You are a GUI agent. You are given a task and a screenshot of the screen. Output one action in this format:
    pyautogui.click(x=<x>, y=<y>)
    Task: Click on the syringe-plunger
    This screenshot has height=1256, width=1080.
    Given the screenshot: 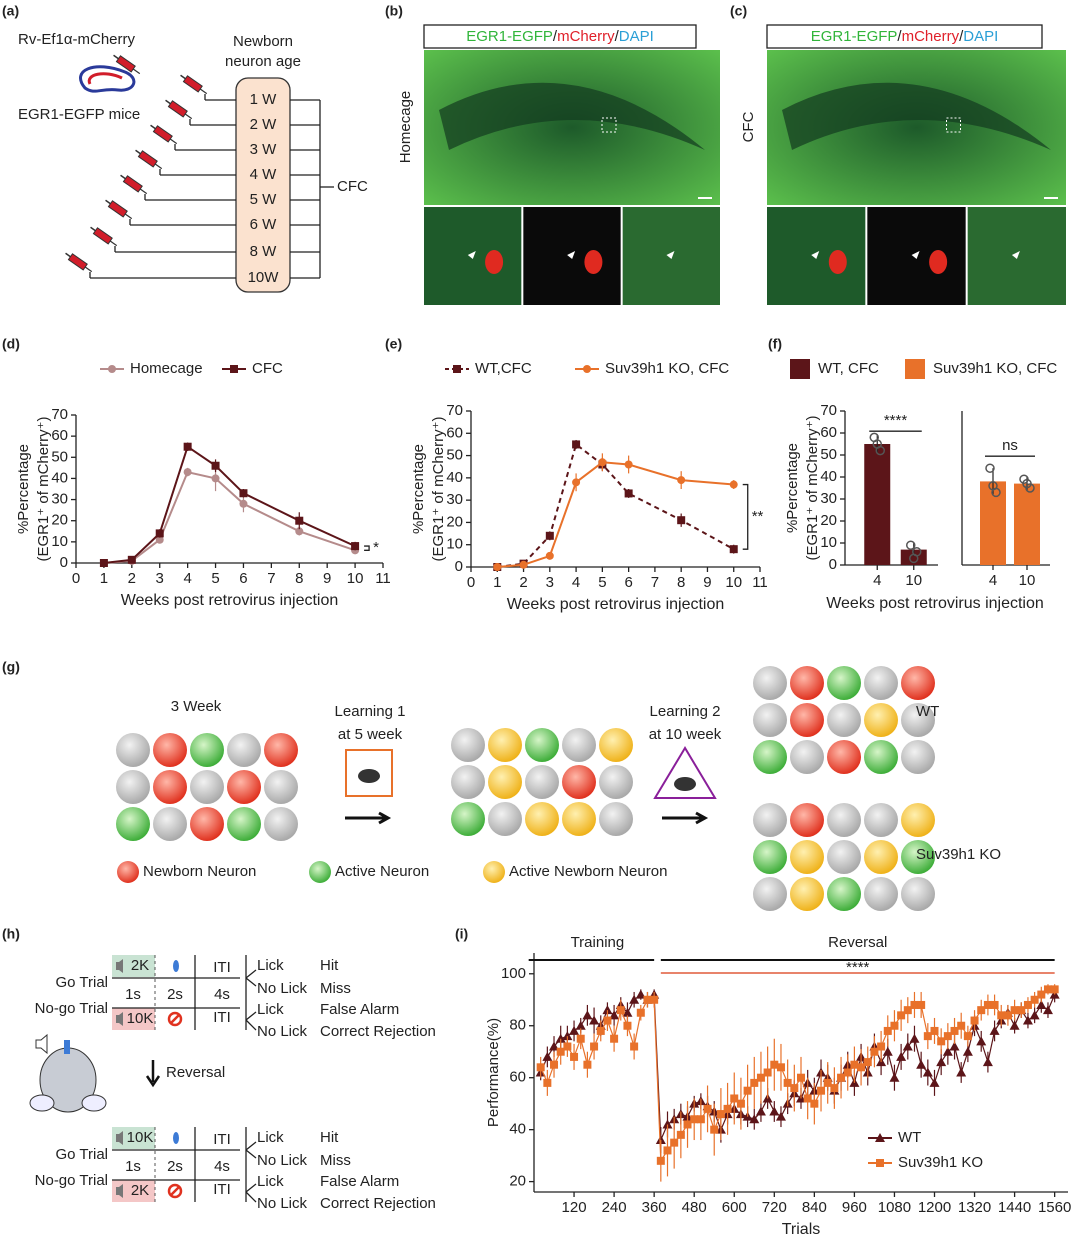 What is the action you would take?
    pyautogui.click(x=183, y=77)
    